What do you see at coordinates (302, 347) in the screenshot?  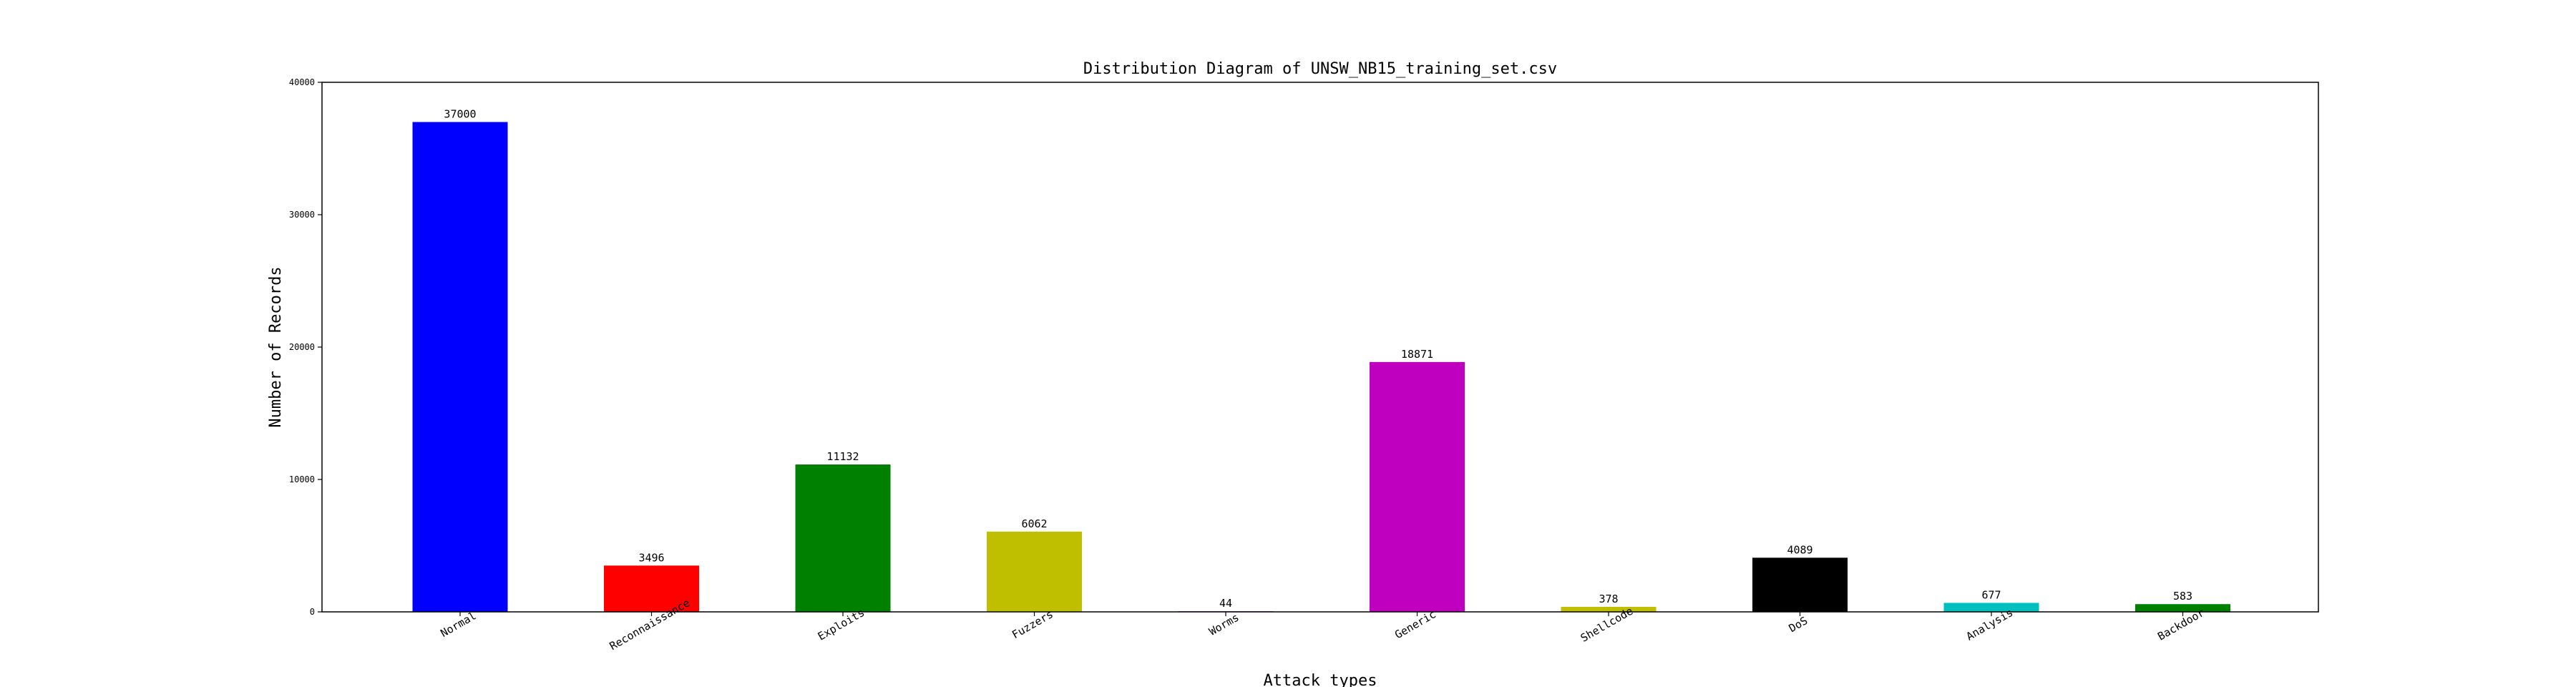 I see `y-tick-label-20000: 20000` at bounding box center [302, 347].